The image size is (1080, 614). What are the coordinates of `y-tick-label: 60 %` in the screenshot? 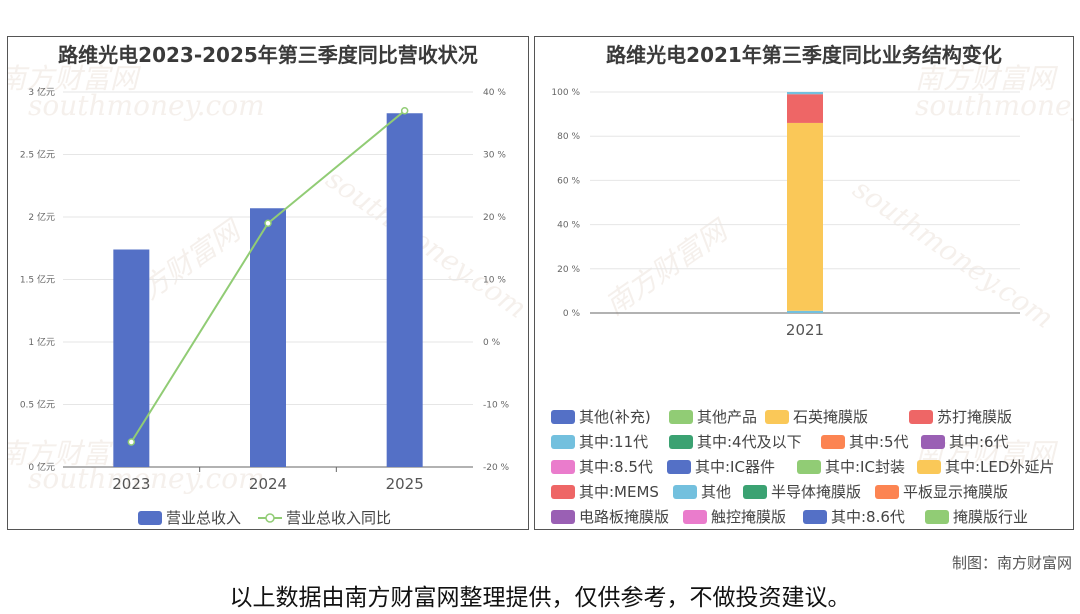 It's located at (568, 181).